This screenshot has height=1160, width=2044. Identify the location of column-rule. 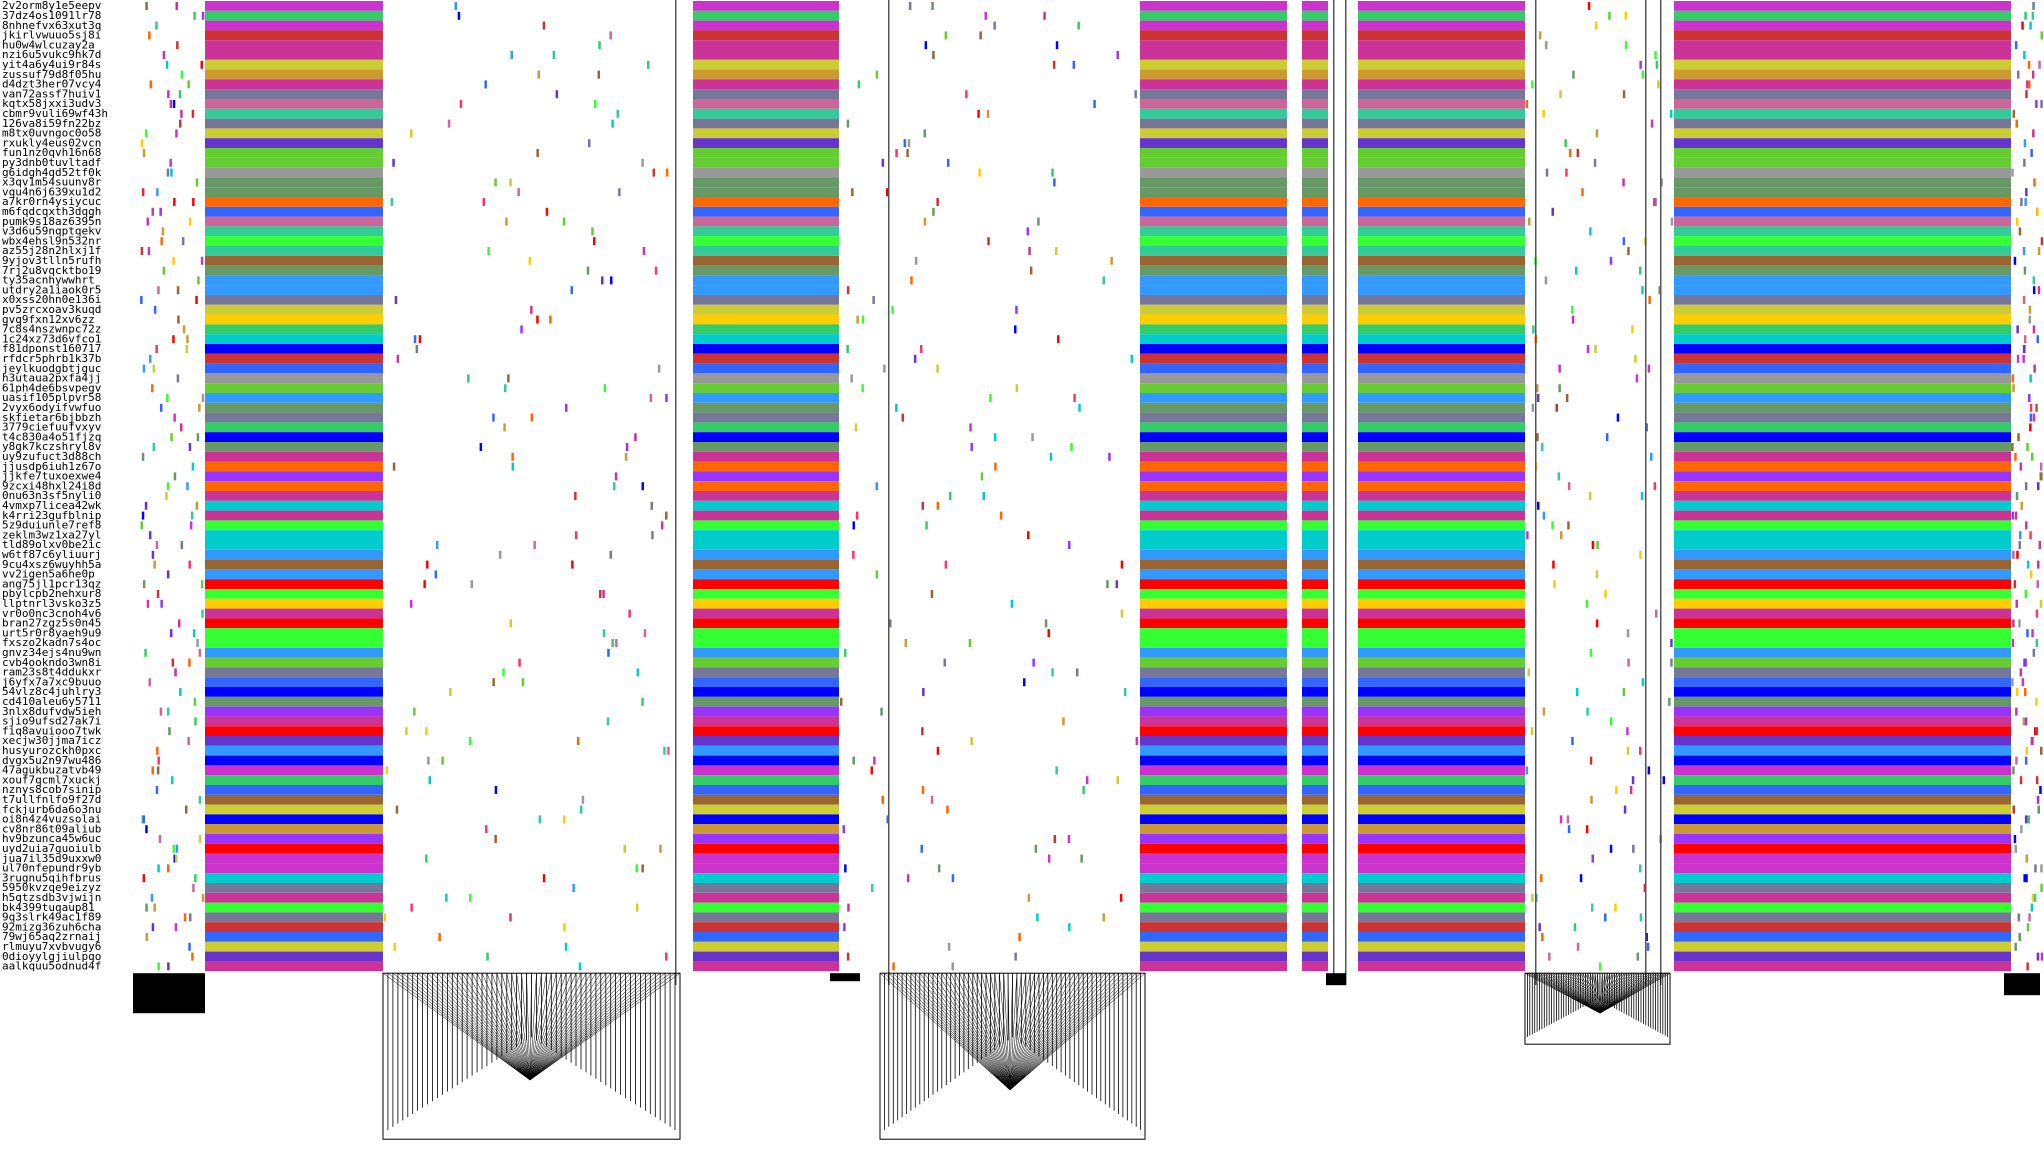
(889, 492).